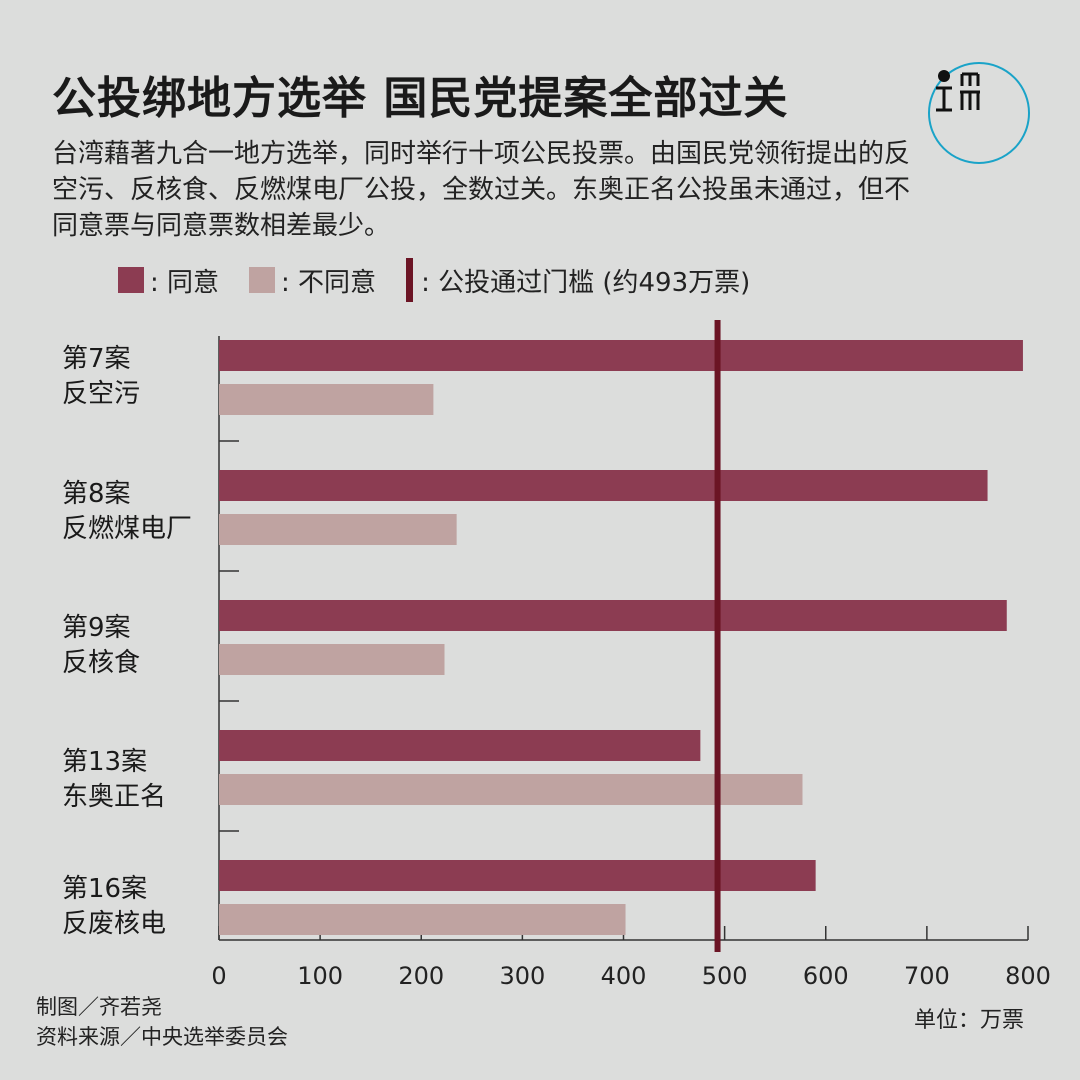 This screenshot has height=1080, width=1080. Describe the element at coordinates (586, 282) in the screenshot. I see `legend-label-threshold: : 公投通过门槛 (约493万票)` at that location.